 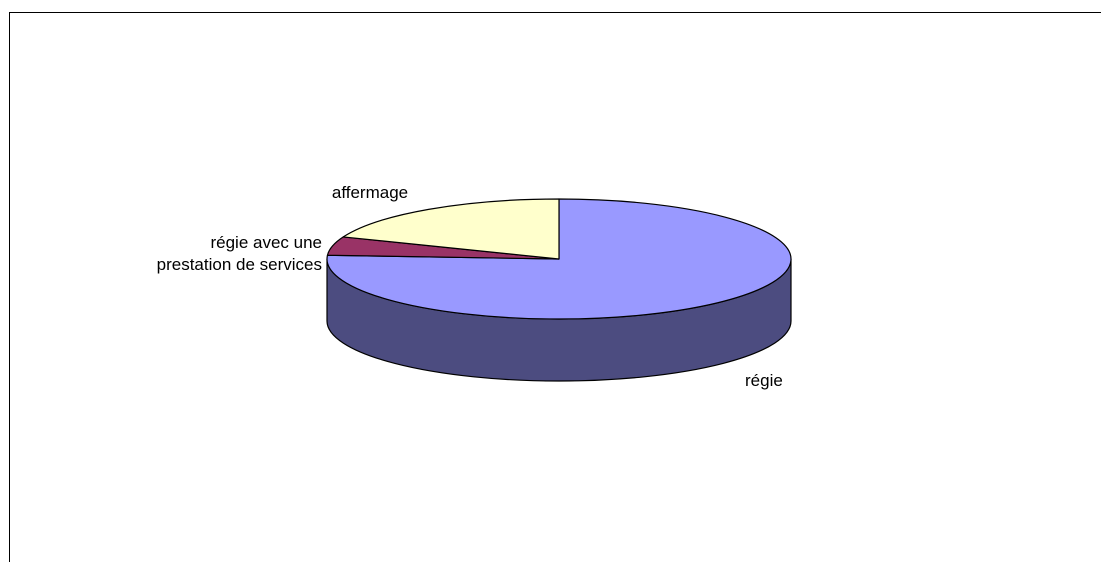 I want to click on pie-slice-affermage, so click(x=451, y=229).